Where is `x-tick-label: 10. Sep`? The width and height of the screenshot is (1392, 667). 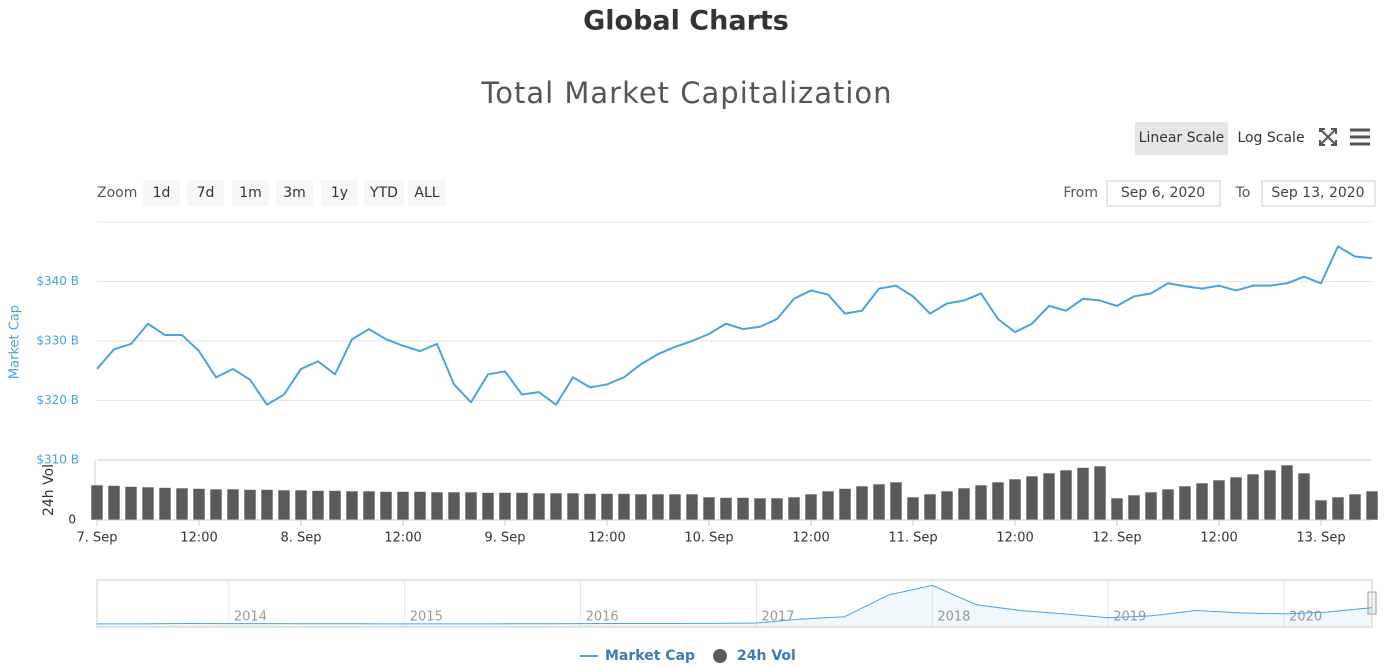 x-tick-label: 10. Sep is located at coordinates (708, 538).